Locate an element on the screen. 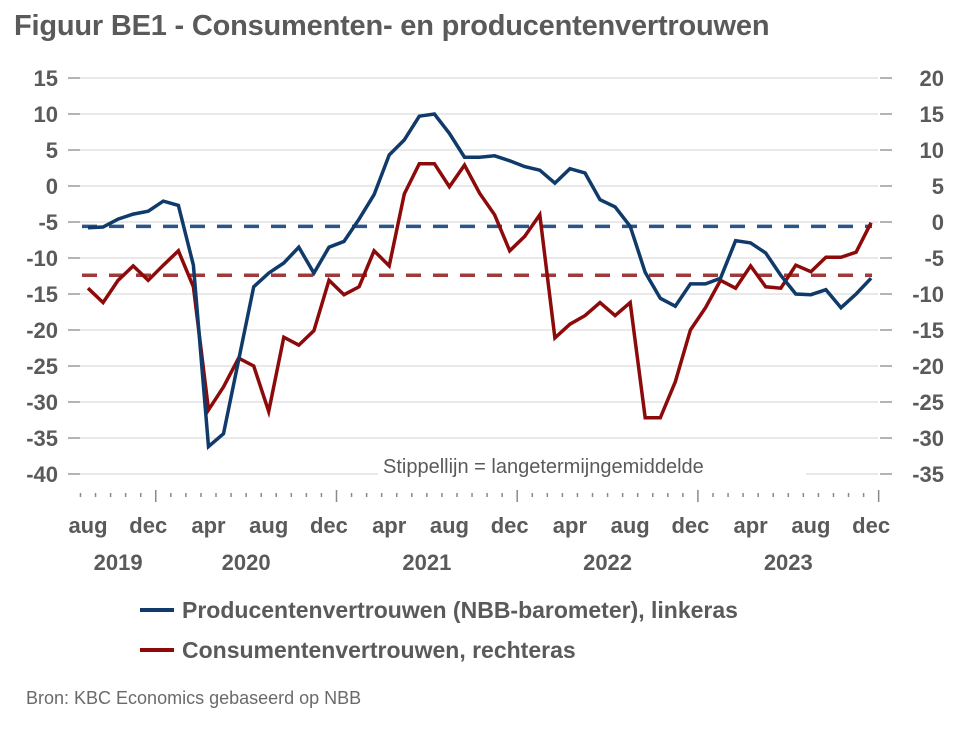 This screenshot has width=960, height=741. left-axis: 15 10 5 0 -5 -10 -15 -20 -25 -30 -35 -40 is located at coordinates (53, 276).